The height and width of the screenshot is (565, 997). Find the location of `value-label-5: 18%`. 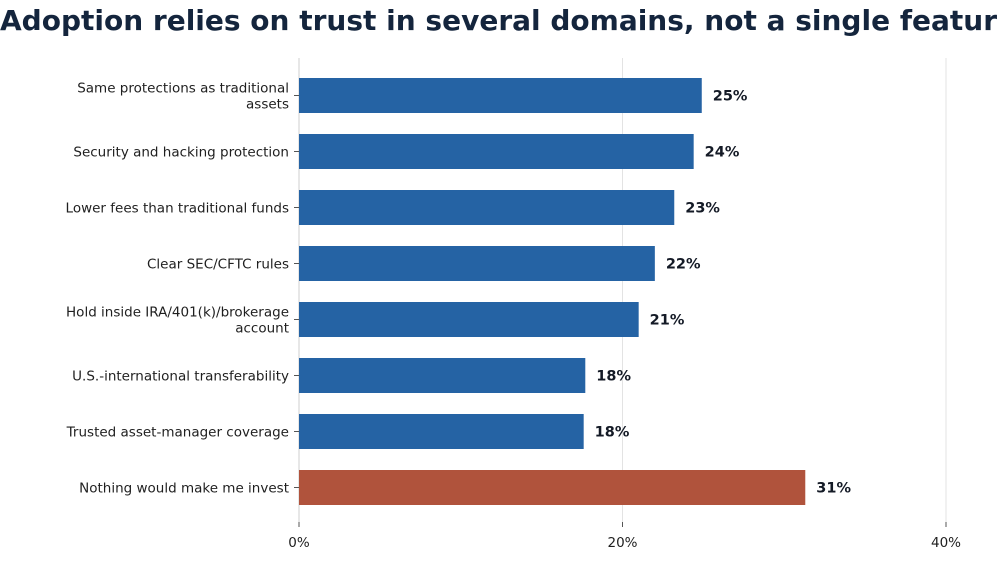

value-label-5: 18% is located at coordinates (613, 377).